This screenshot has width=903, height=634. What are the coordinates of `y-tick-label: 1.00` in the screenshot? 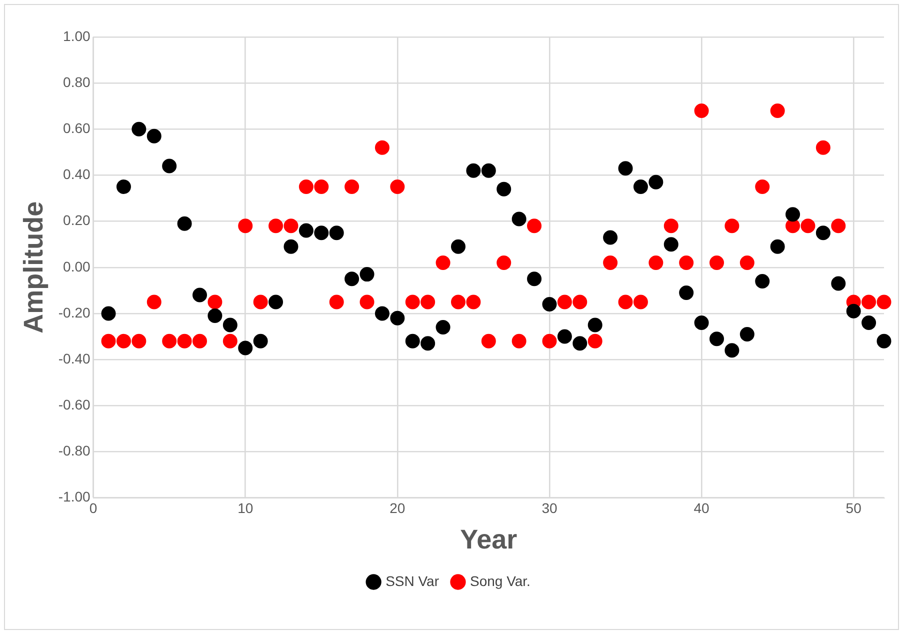 It's located at (77, 36).